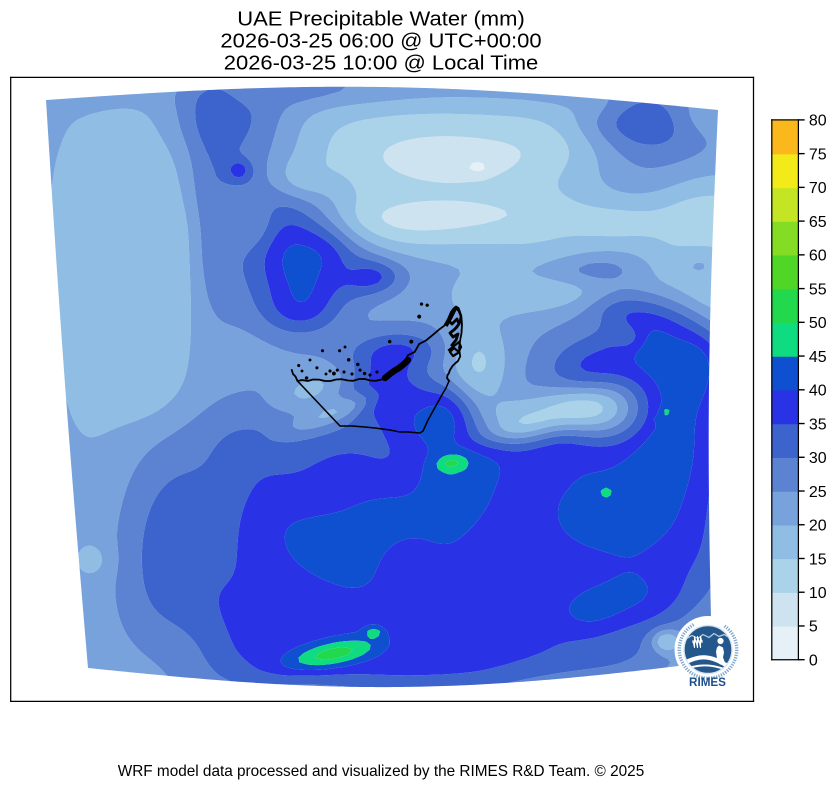  I want to click on svg-text: 30, so click(818, 458).